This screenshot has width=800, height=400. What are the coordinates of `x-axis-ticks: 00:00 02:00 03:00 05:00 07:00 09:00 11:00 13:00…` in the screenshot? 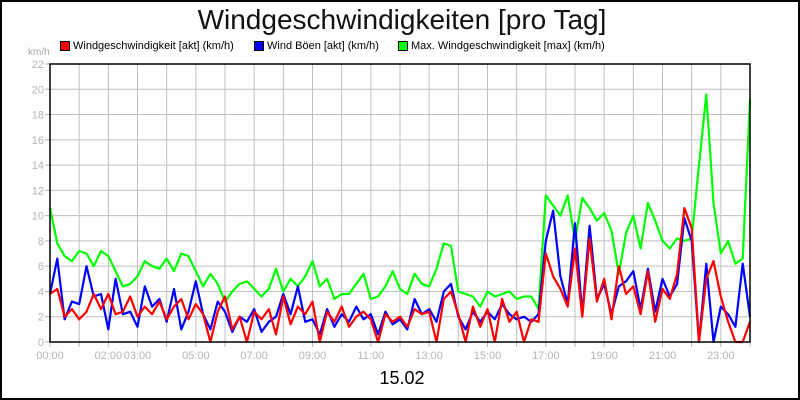 It's located at (393, 352).